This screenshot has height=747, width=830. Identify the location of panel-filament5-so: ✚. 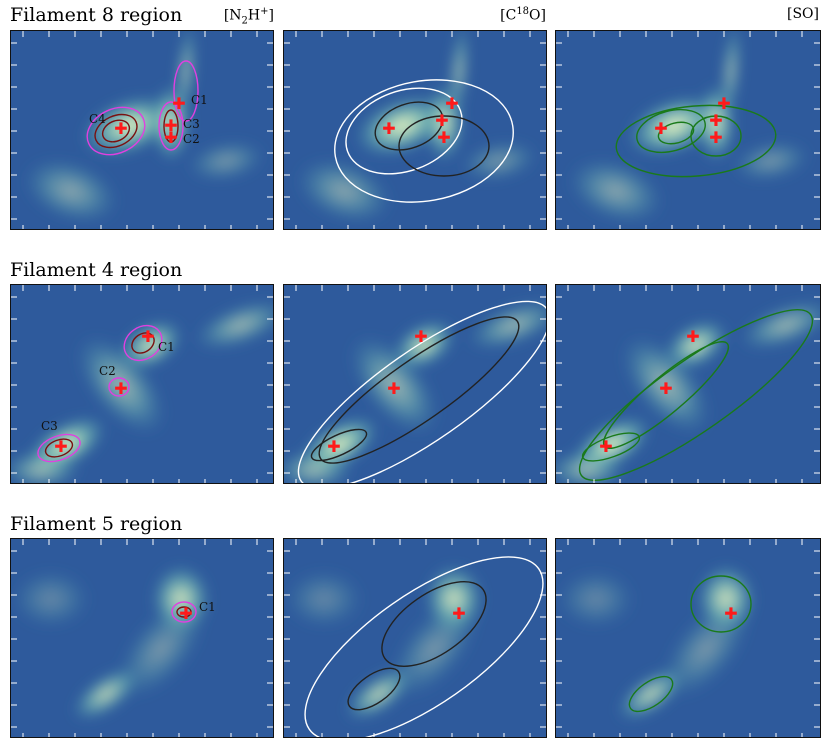
(688, 638).